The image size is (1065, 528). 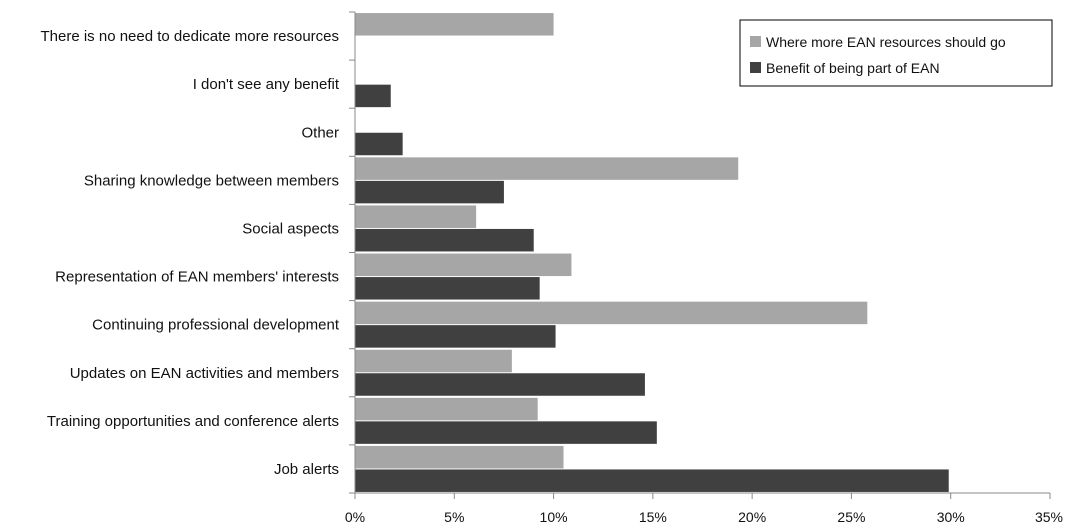 I want to click on bar-where-more-ean-resources-should-go-updates-on-ean-activities-and-members, so click(x=433, y=361).